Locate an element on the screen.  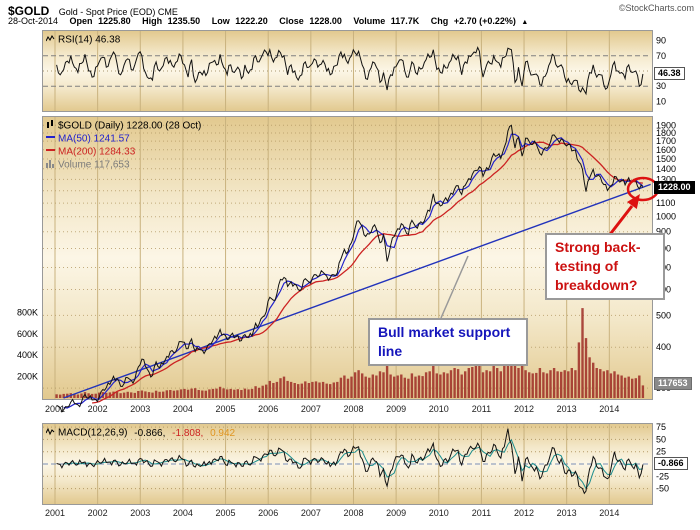
symbol-description: Gold - Spot Price (EOD) CME is located at coordinates (118, 12).